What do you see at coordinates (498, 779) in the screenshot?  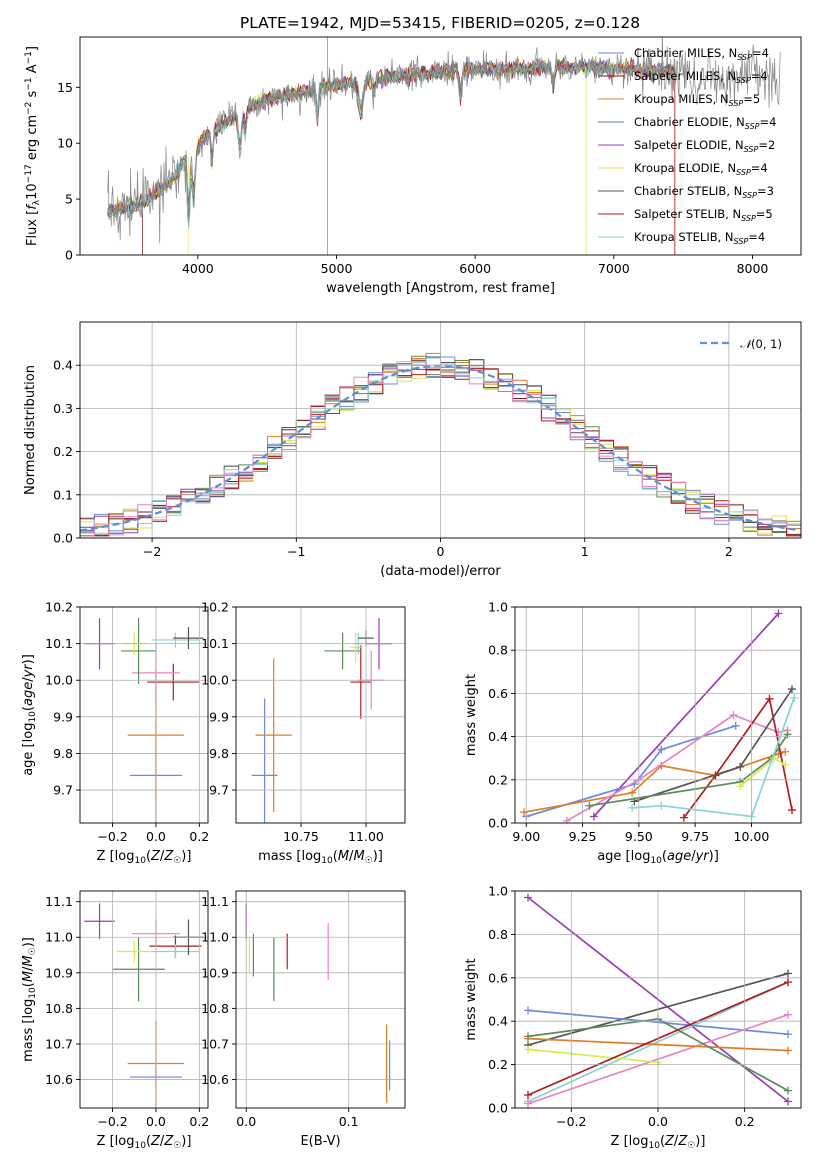 I see `weight_vs_age-ytick-label: 0.2` at bounding box center [498, 779].